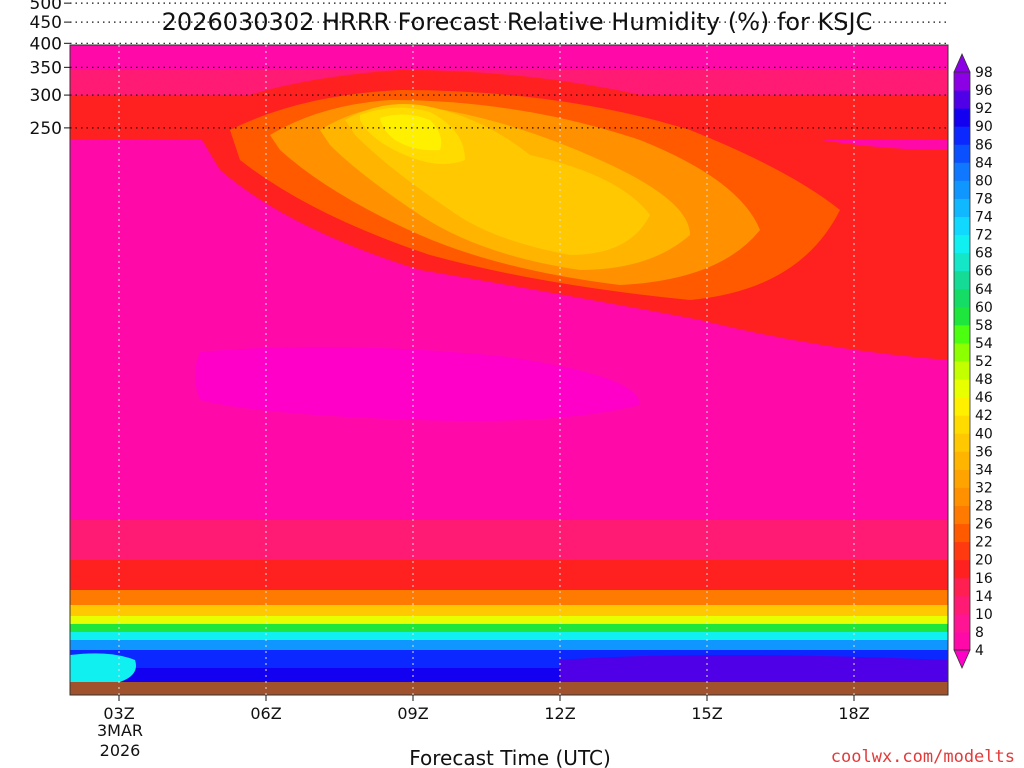 The image size is (1024, 768). What do you see at coordinates (984, 615) in the screenshot?
I see `colorbar-label: 10` at bounding box center [984, 615].